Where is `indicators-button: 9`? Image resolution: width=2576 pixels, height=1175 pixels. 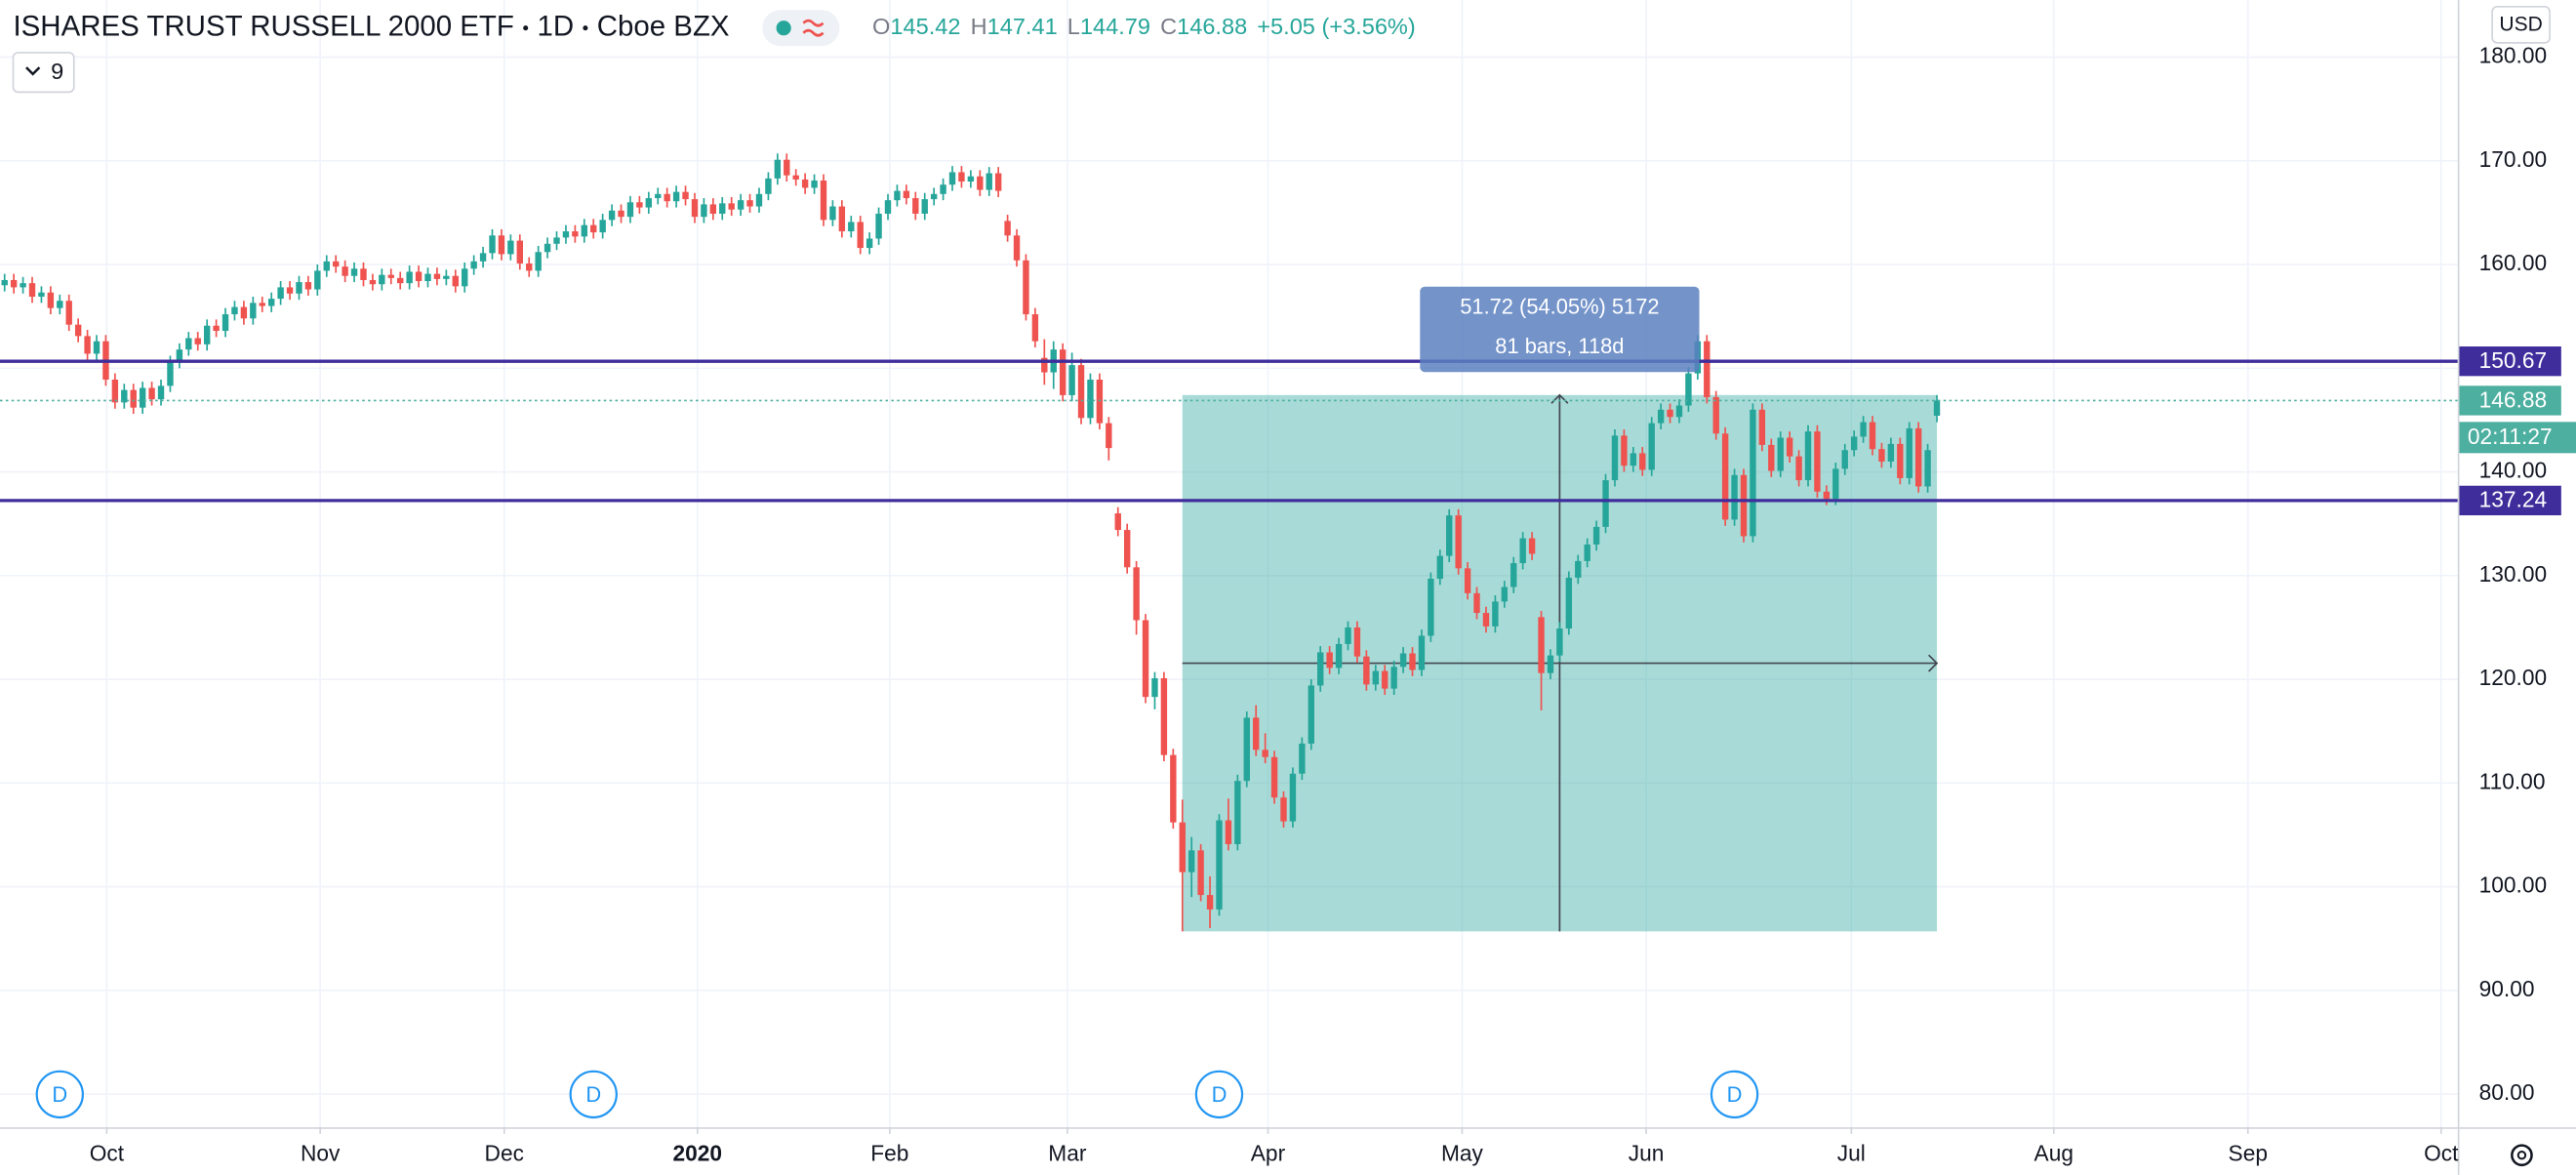 indicators-button: 9 is located at coordinates (43, 73).